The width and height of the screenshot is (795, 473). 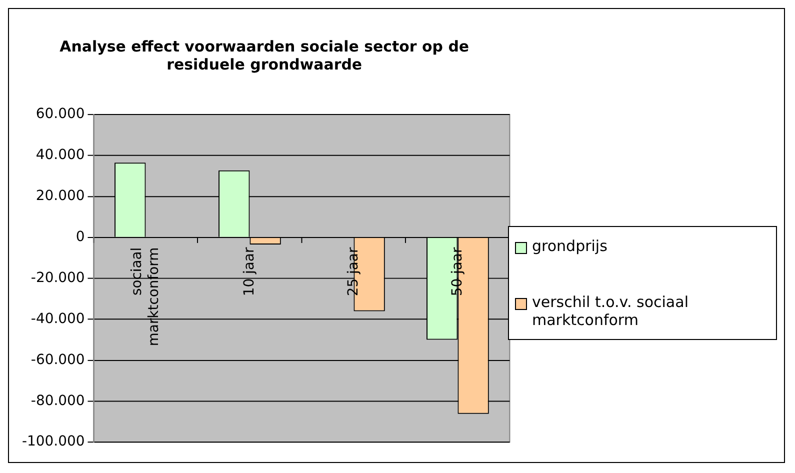 I want to click on y-tick-label: -40.000, so click(x=57, y=318).